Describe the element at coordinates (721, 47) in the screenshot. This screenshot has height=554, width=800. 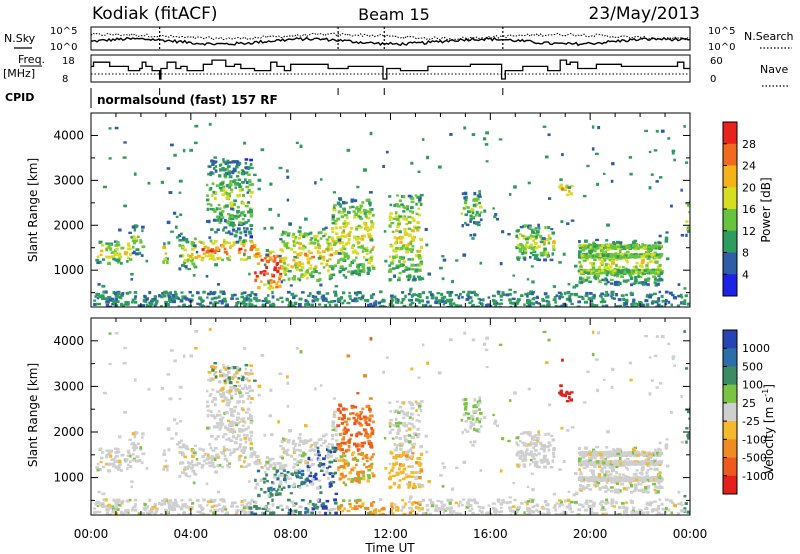
I see `noise-tick-right-bottom: 10^0` at that location.